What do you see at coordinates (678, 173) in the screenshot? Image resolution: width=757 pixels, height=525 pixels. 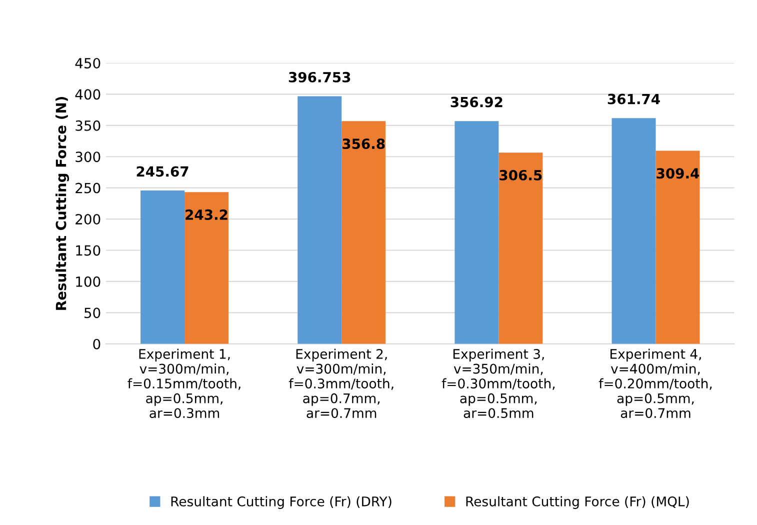 I see `data-label: 309.4` at bounding box center [678, 173].